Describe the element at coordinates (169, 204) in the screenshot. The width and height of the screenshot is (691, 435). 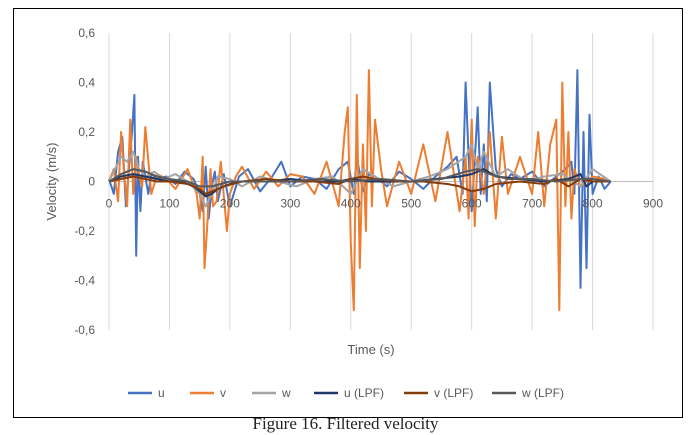
I see `x-tick-label-1: 100` at that location.